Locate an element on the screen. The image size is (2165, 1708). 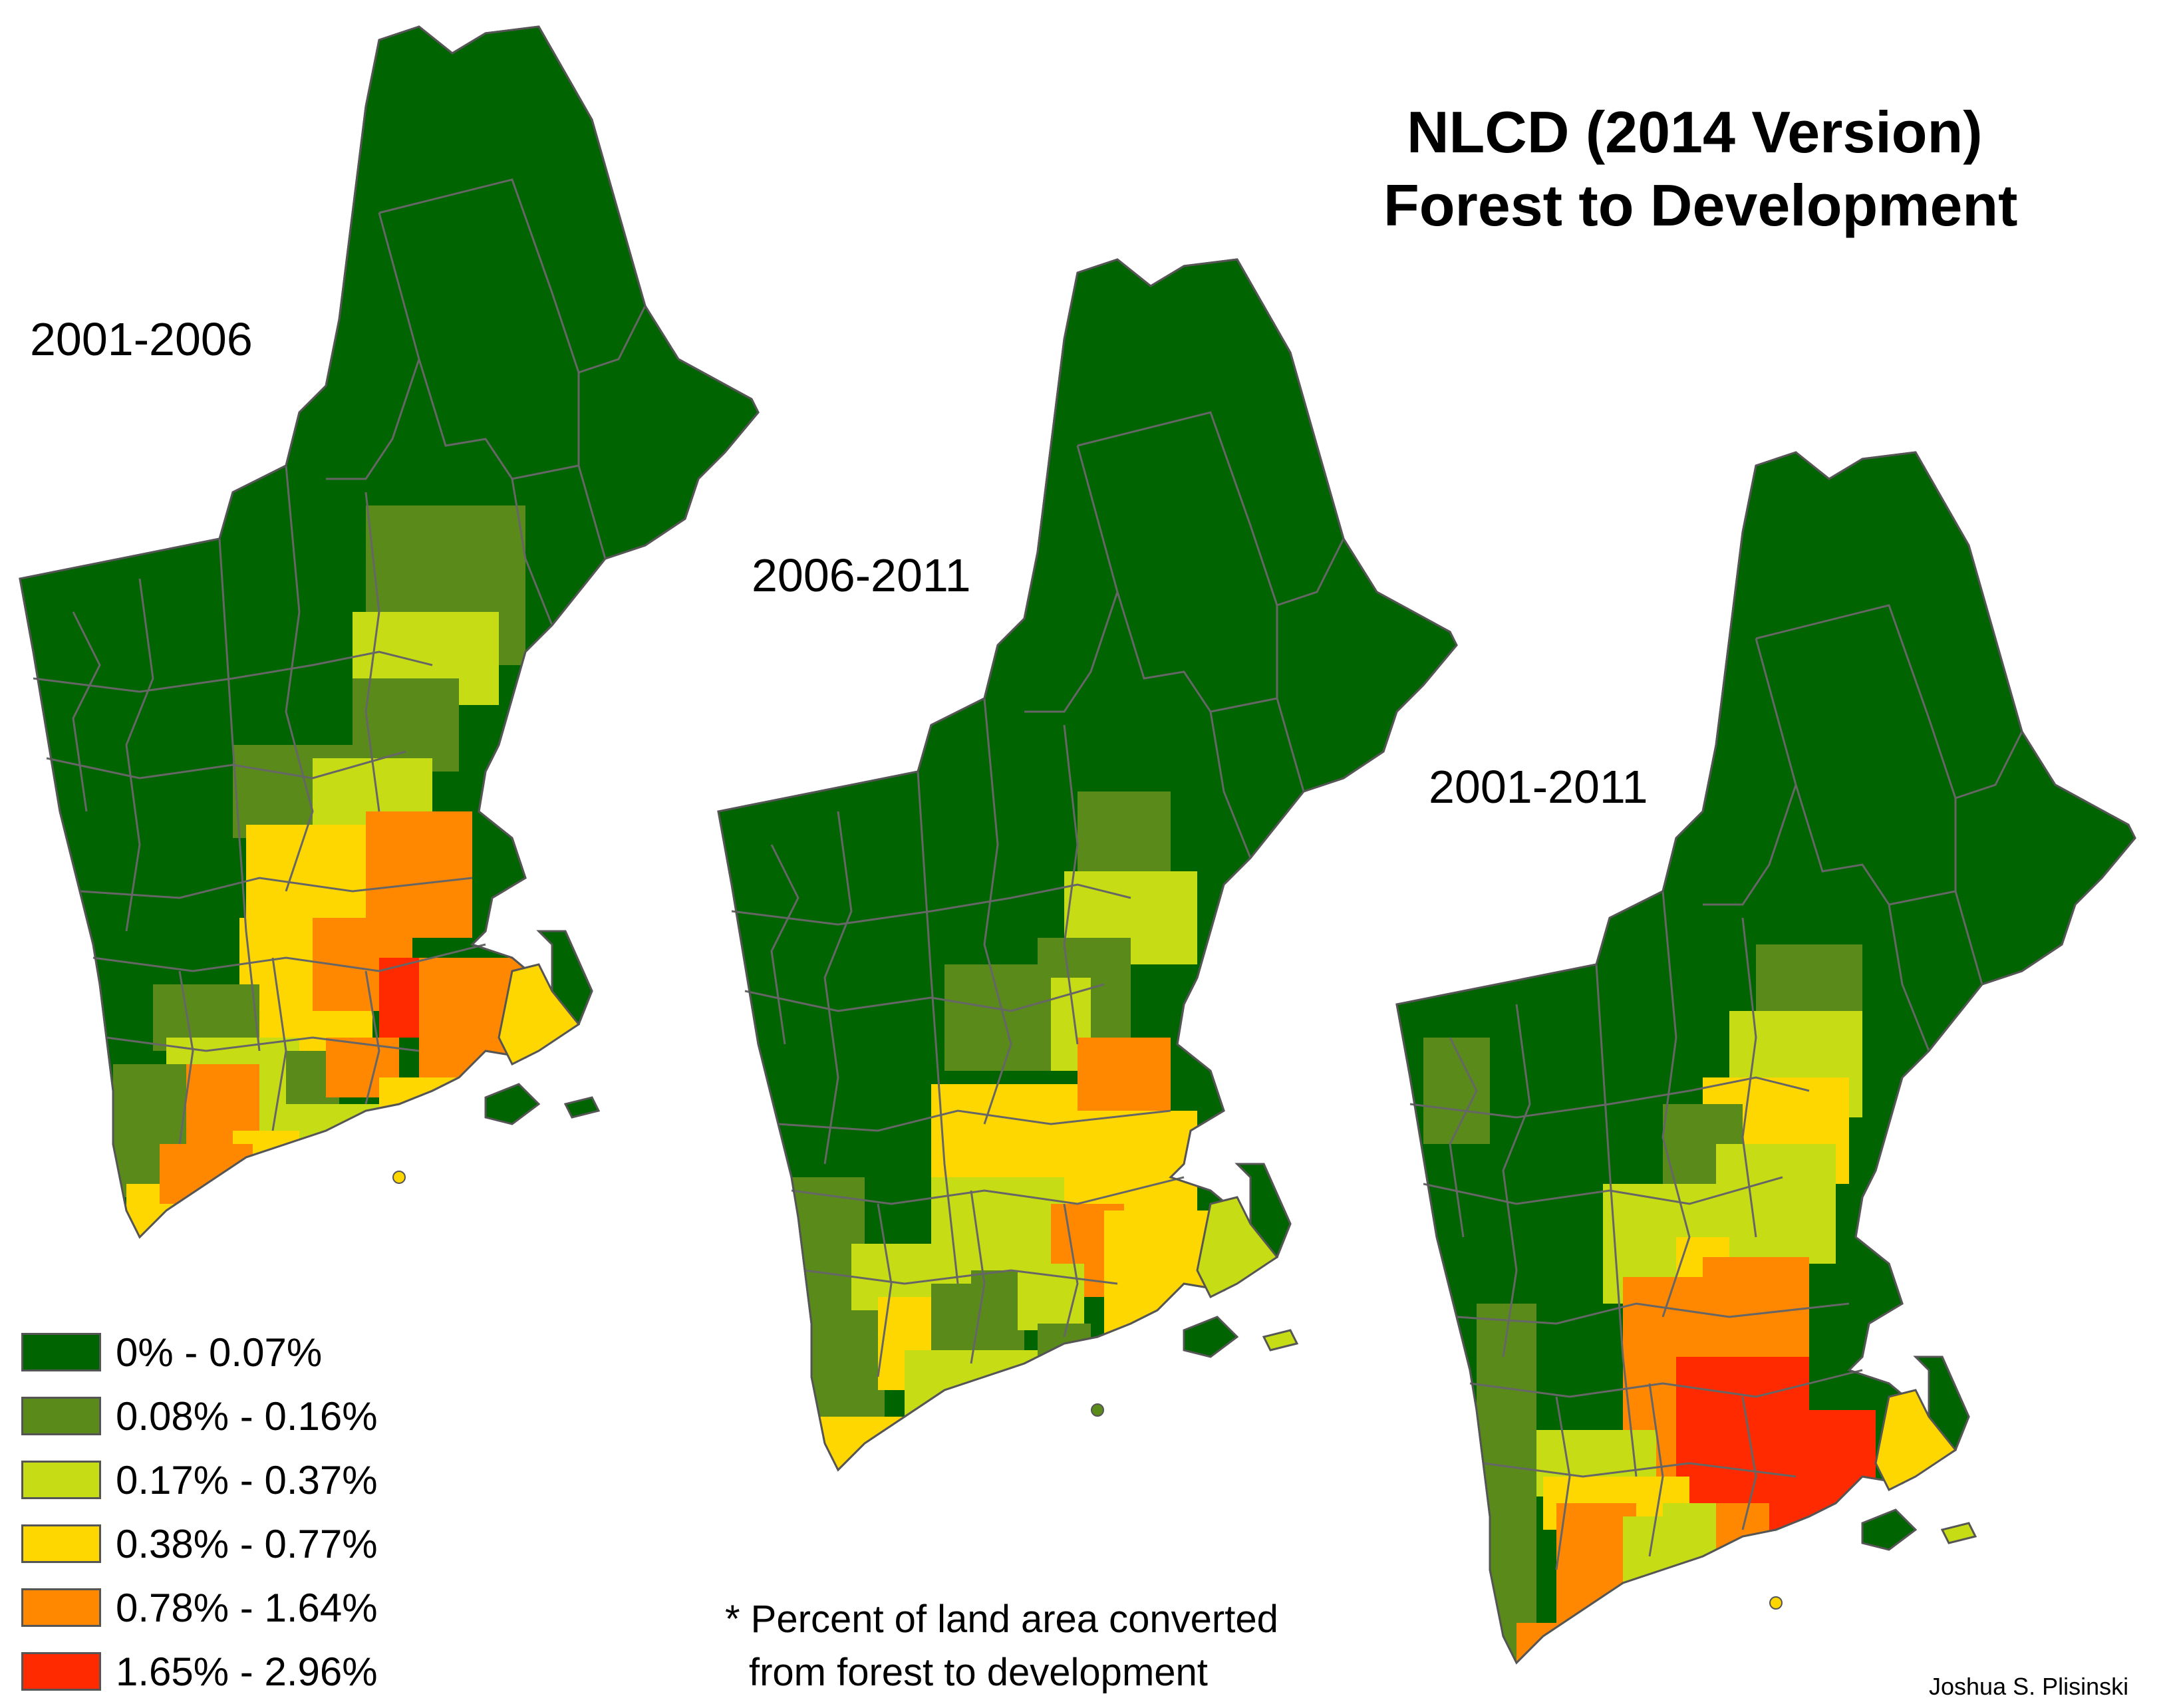
period-label-3: 2001-2011 is located at coordinates (1538, 787).